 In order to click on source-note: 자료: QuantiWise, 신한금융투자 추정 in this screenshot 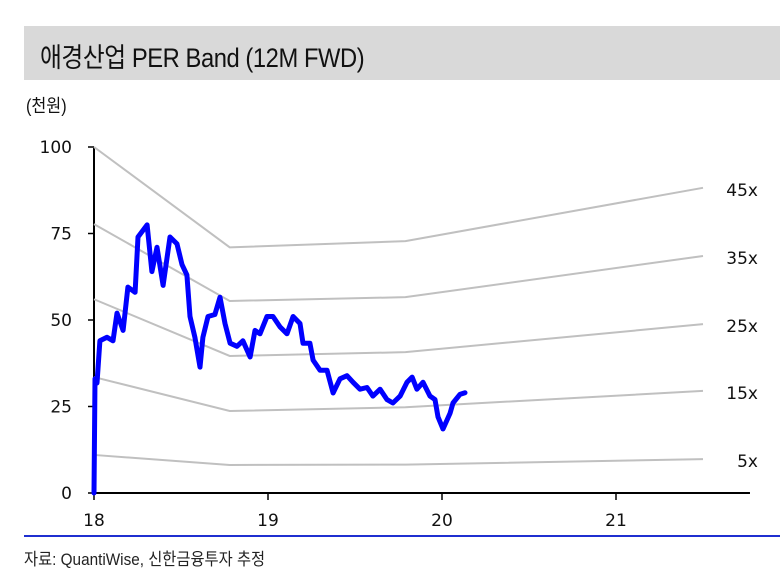, I will do `click(145, 559)`.